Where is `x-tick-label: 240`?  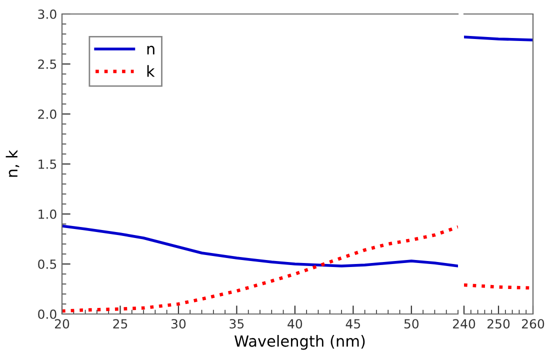
x-tick-label: 240 is located at coordinates (464, 324).